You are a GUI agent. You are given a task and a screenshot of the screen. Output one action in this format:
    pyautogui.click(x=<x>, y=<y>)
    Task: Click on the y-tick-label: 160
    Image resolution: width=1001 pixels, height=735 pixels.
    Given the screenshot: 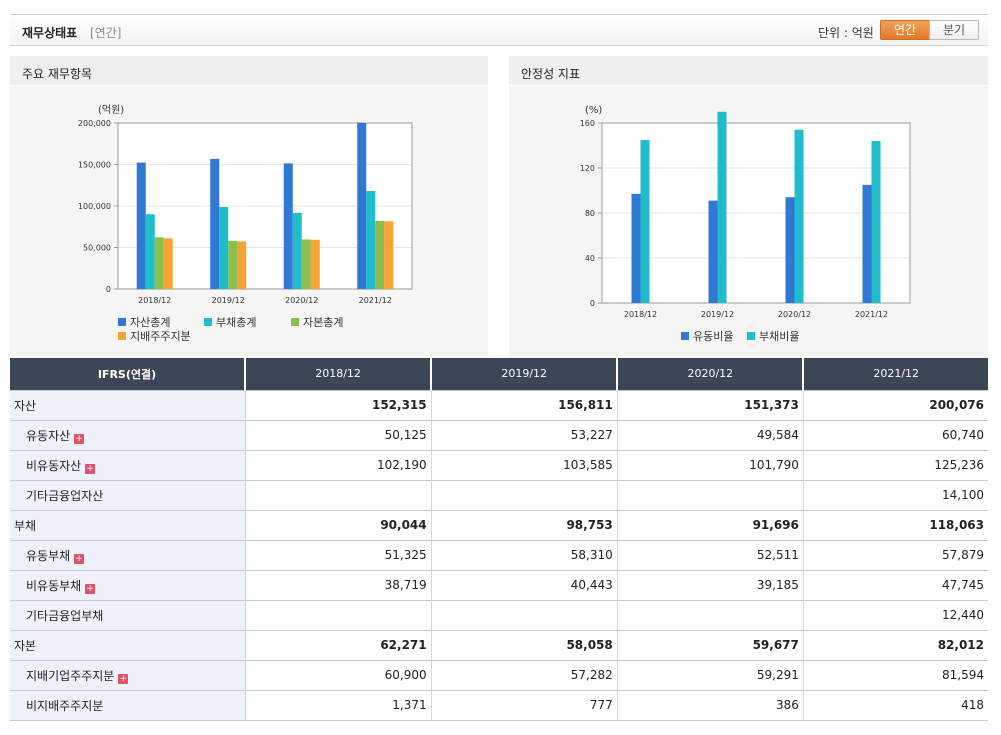 What is the action you would take?
    pyautogui.click(x=587, y=123)
    